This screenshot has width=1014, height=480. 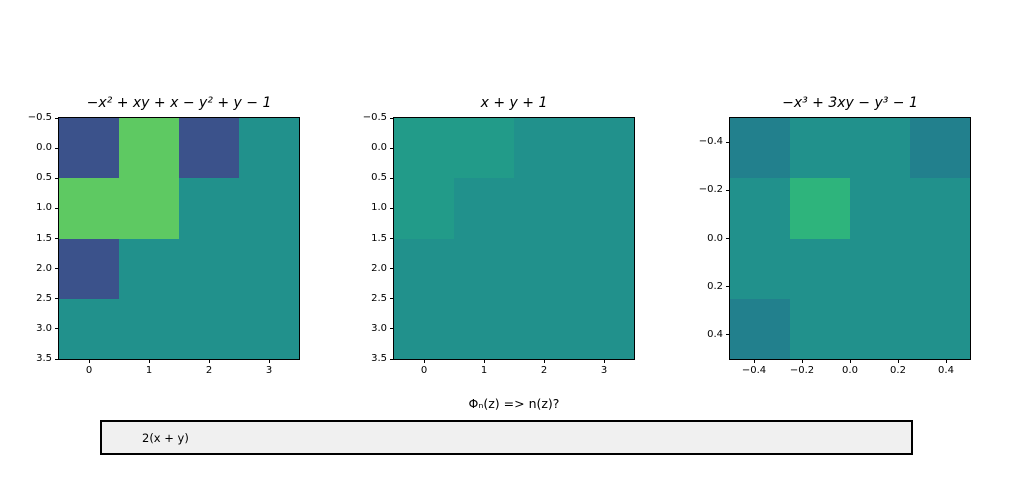 I want to click on x-tick-label: 3, so click(x=269, y=370).